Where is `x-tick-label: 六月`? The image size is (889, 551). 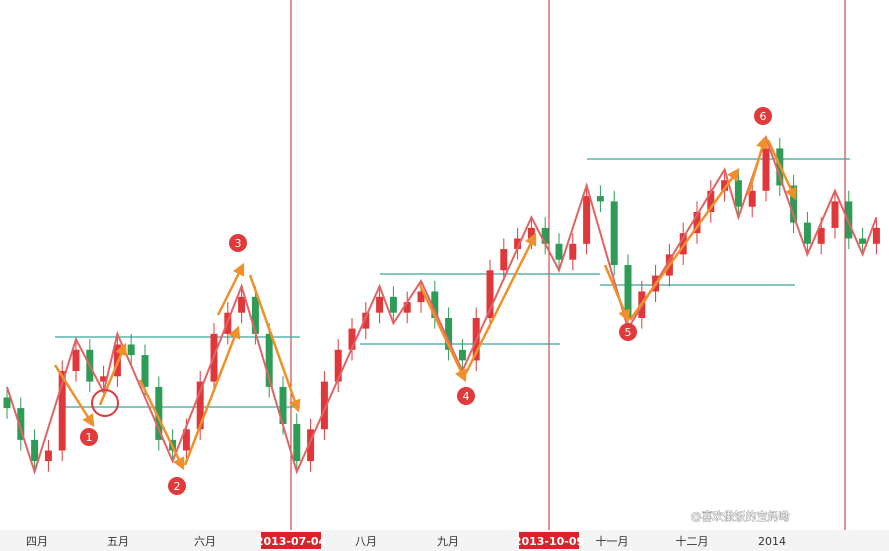
x-tick-label: 六月 is located at coordinates (205, 541).